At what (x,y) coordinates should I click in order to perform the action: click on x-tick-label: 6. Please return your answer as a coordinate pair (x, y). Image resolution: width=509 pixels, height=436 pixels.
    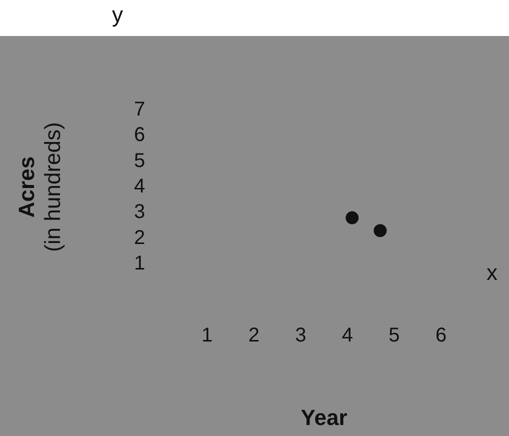
    Looking at the image, I should click on (441, 335).